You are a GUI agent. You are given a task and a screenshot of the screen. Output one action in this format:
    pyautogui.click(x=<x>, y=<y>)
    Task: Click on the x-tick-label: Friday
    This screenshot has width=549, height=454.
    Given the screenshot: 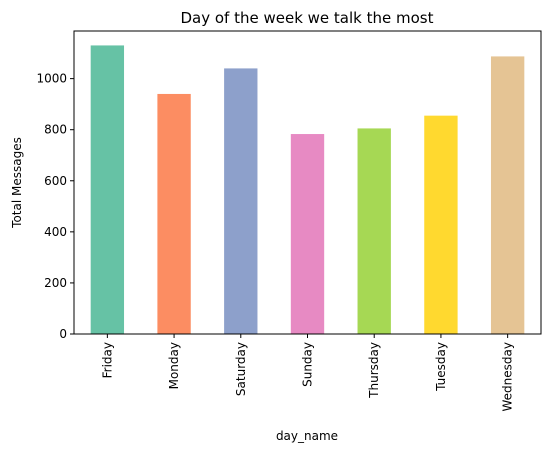 What is the action you would take?
    pyautogui.click(x=107, y=360)
    